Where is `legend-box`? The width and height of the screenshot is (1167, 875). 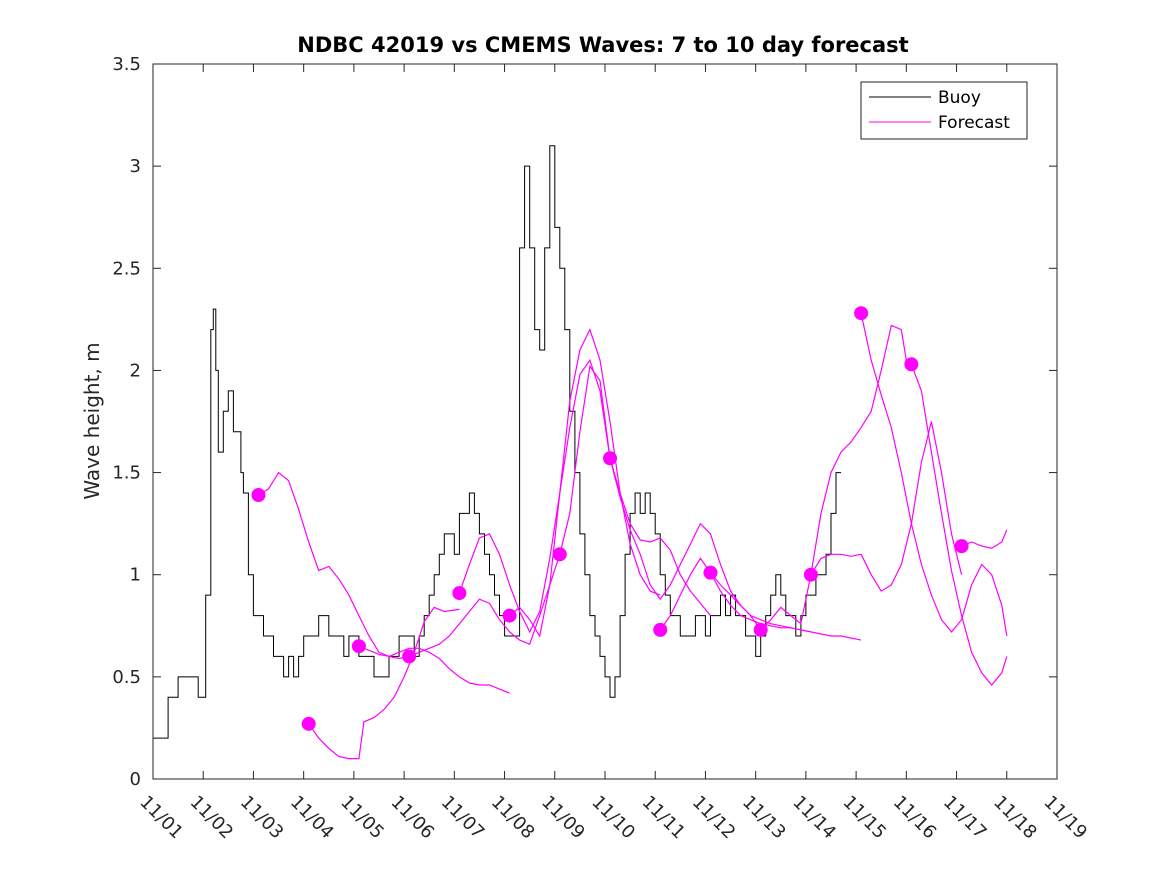 legend-box is located at coordinates (944, 110).